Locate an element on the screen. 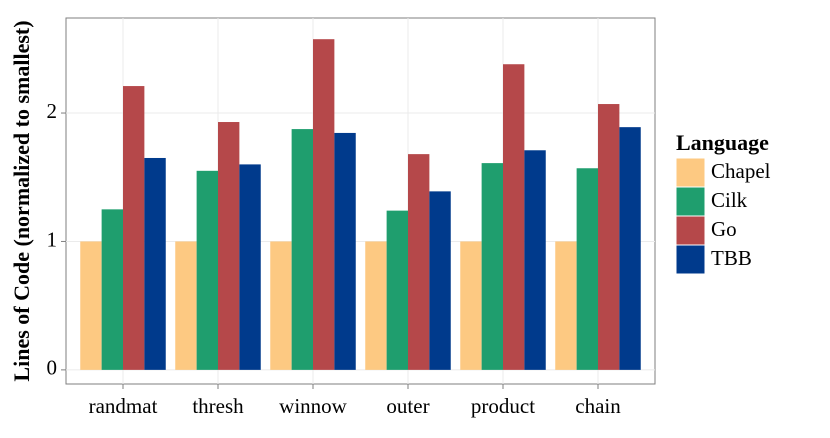  x-tick-label: outer is located at coordinates (407, 406).